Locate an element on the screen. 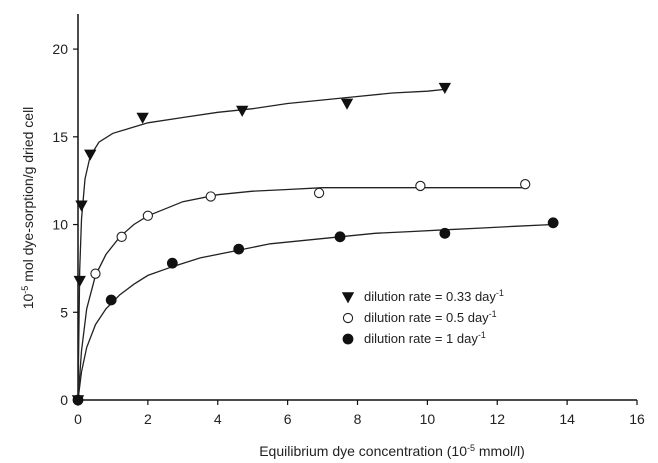 Image resolution: width=658 pixels, height=463 pixels. legend-label-series-2: dilution rate = 0.5 day-1 is located at coordinates (430, 317).